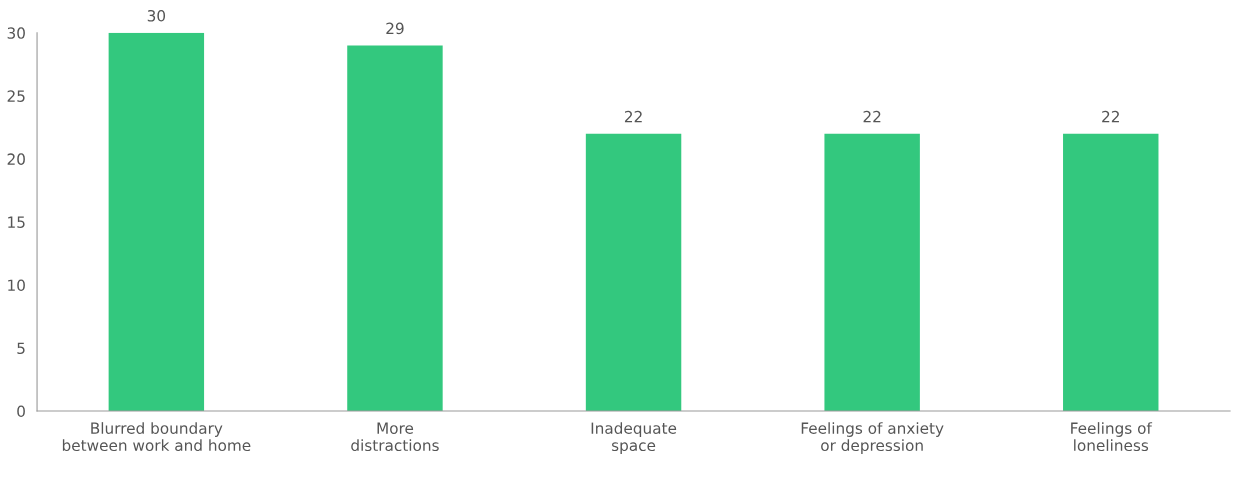 This screenshot has height=483, width=1235. Describe the element at coordinates (21, 411) in the screenshot. I see `y-tick-label: 0` at that location.